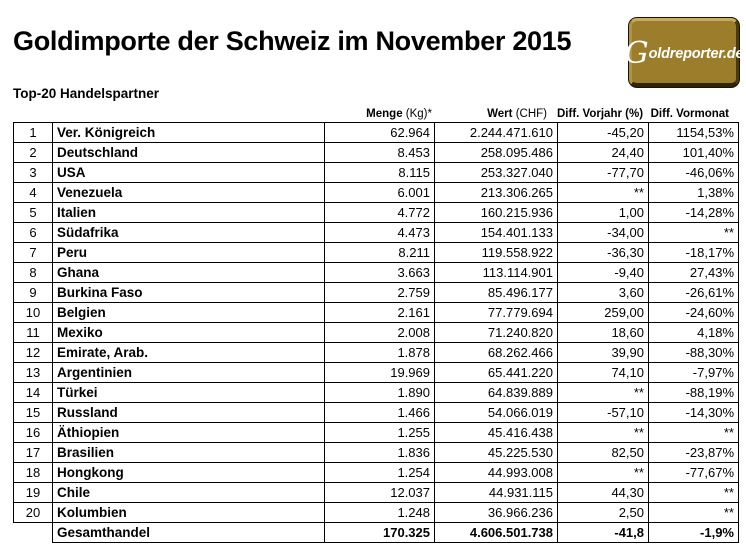  I want to click on country-cell: Südafrika, so click(188, 232).